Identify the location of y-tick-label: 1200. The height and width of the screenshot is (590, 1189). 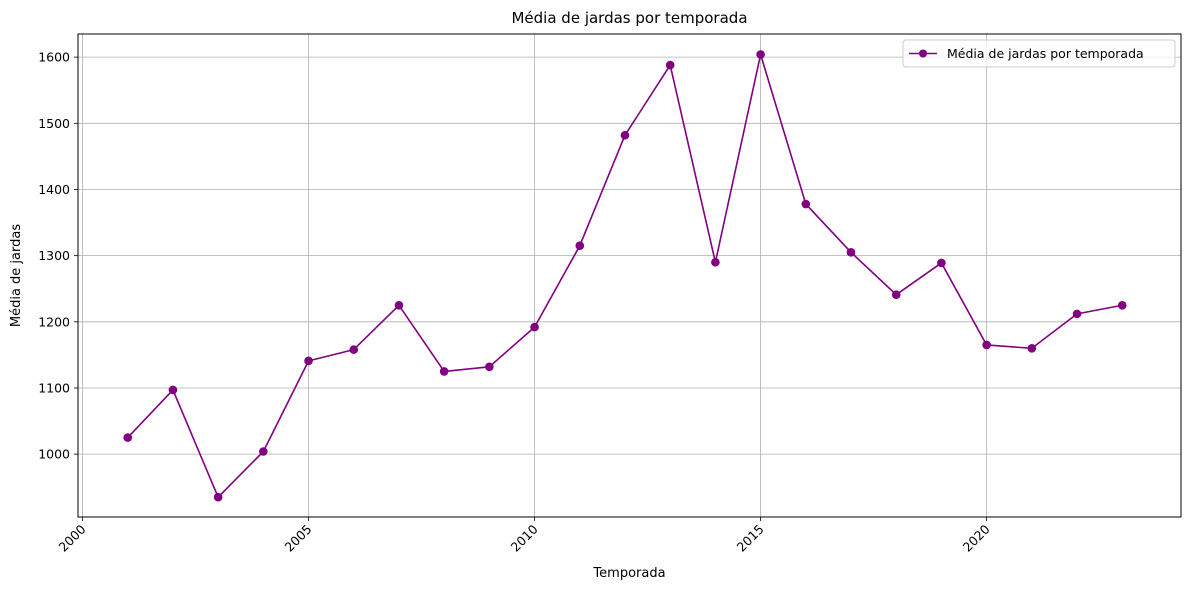
(54, 321).